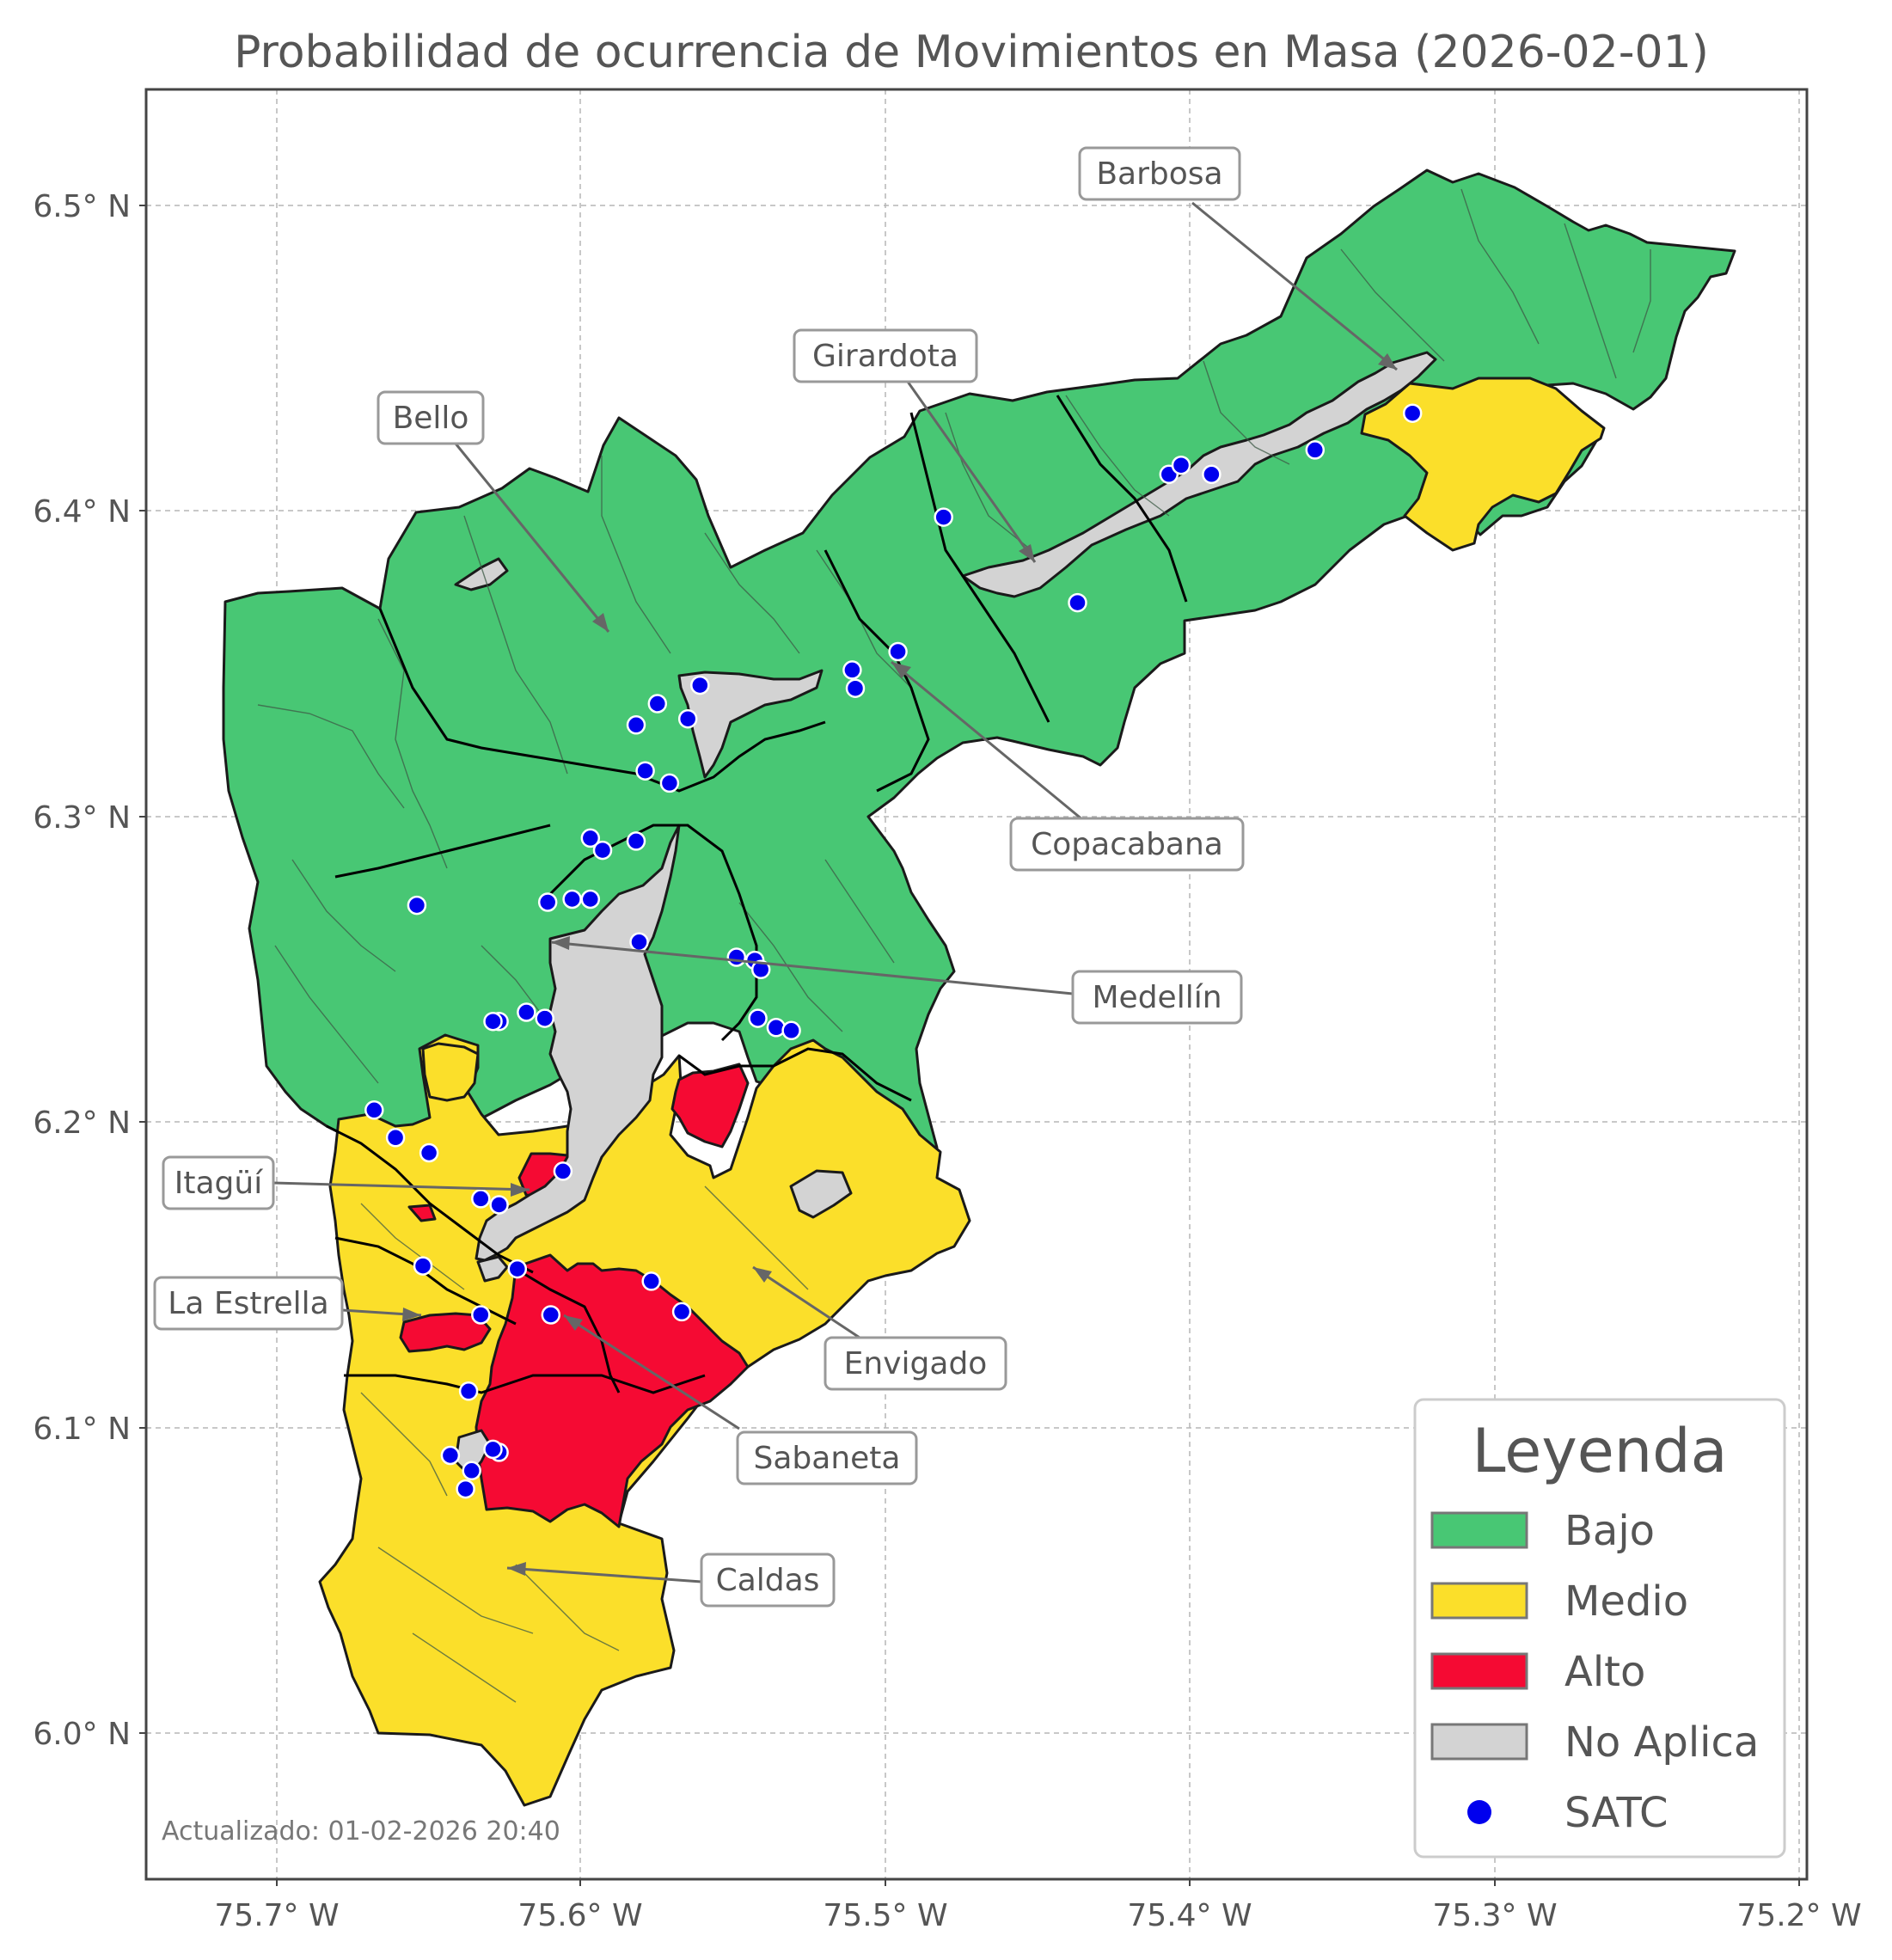 The height and width of the screenshot is (1960, 1892). Describe the element at coordinates (1661, 1742) in the screenshot. I see `legend-label-no-aplica: No Aplica` at that location.